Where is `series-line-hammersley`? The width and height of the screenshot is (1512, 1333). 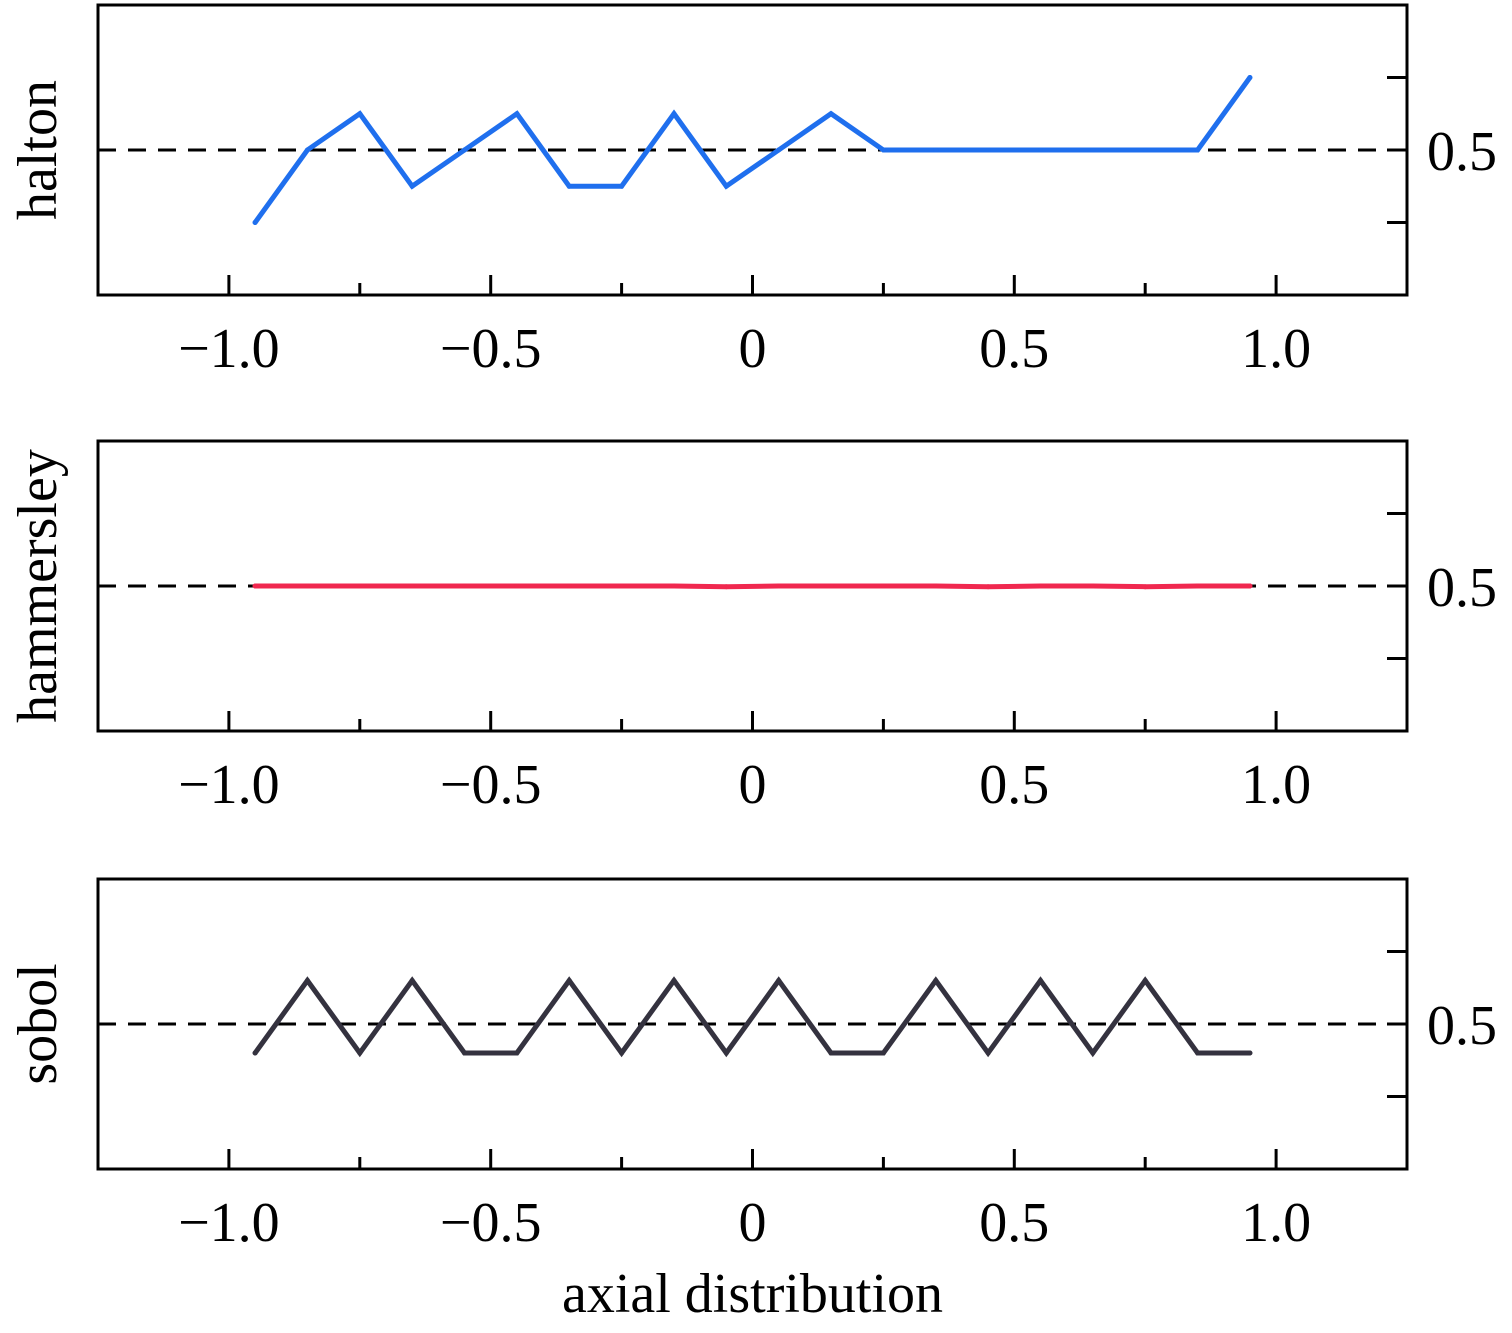
series-line-hammersley is located at coordinates (752, 586).